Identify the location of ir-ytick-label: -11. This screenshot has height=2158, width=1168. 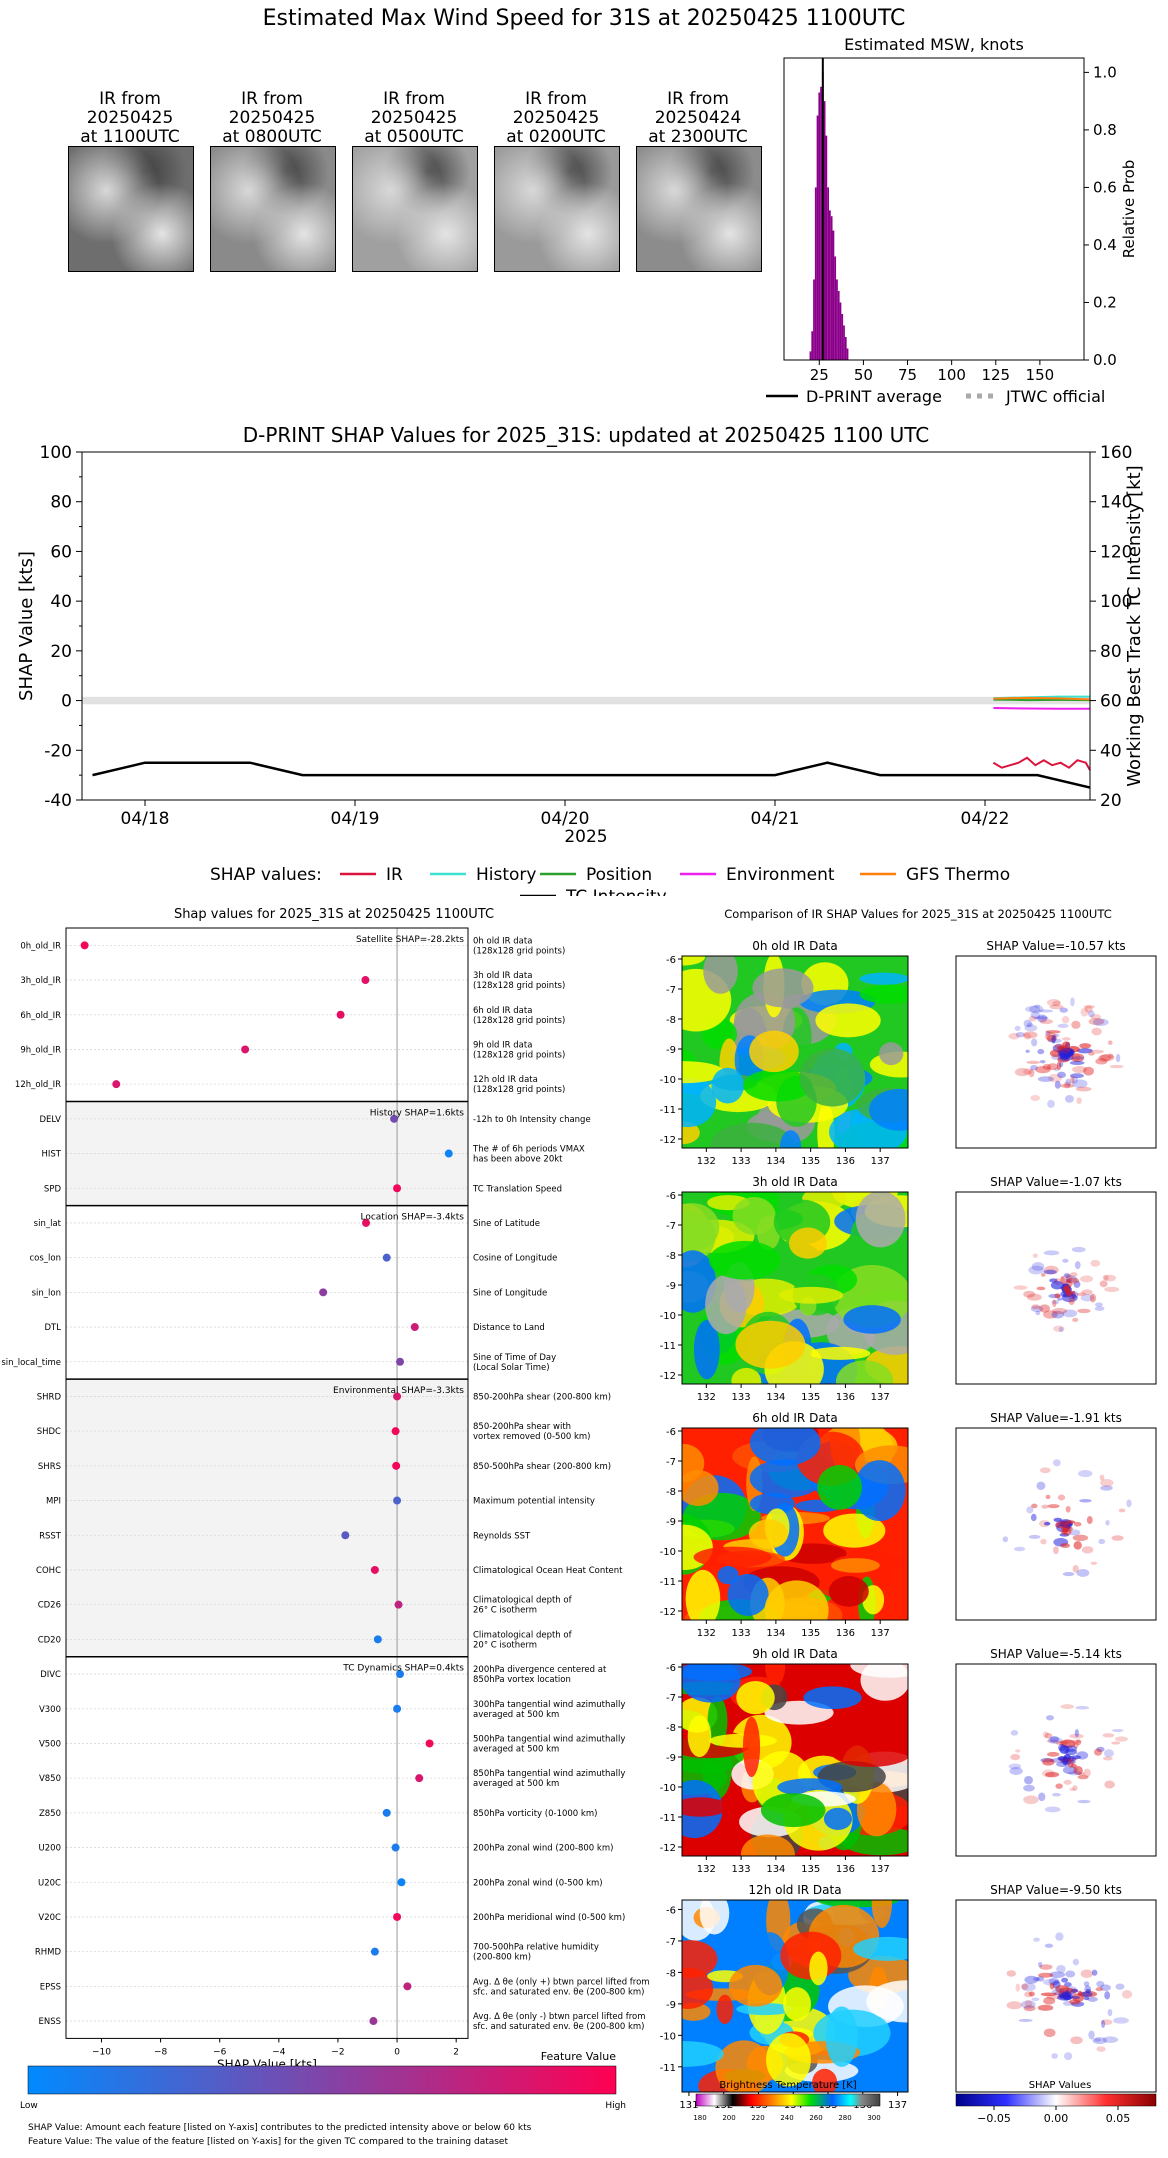
(668, 1110).